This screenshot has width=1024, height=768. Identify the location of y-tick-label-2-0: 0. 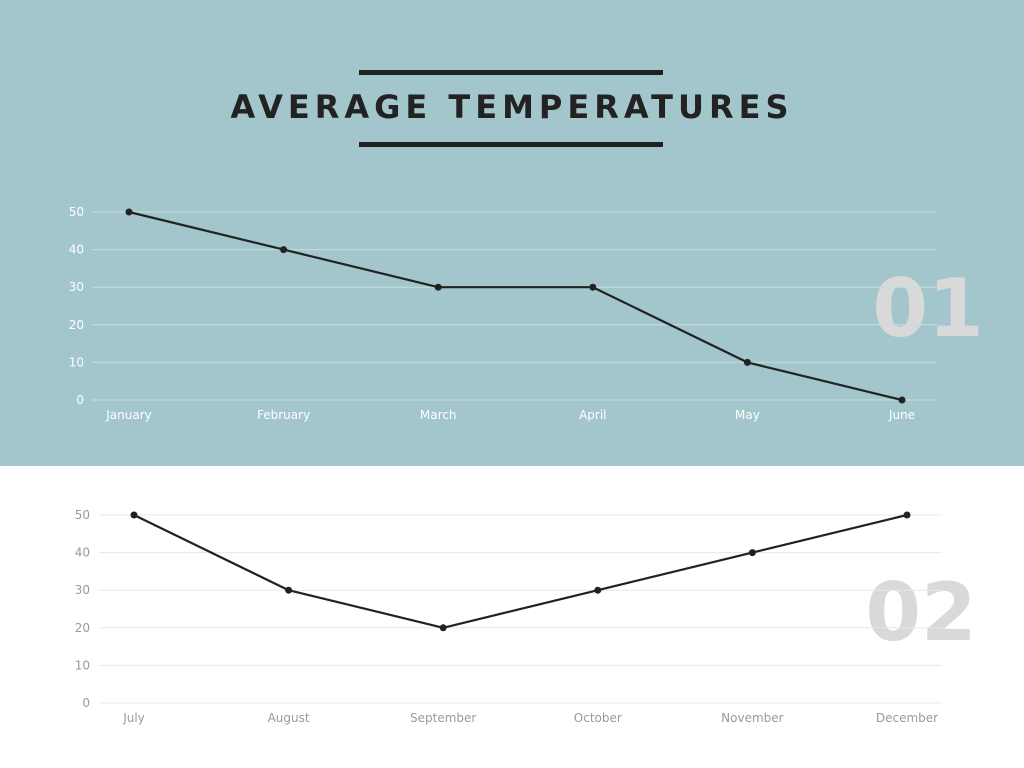
(86, 703).